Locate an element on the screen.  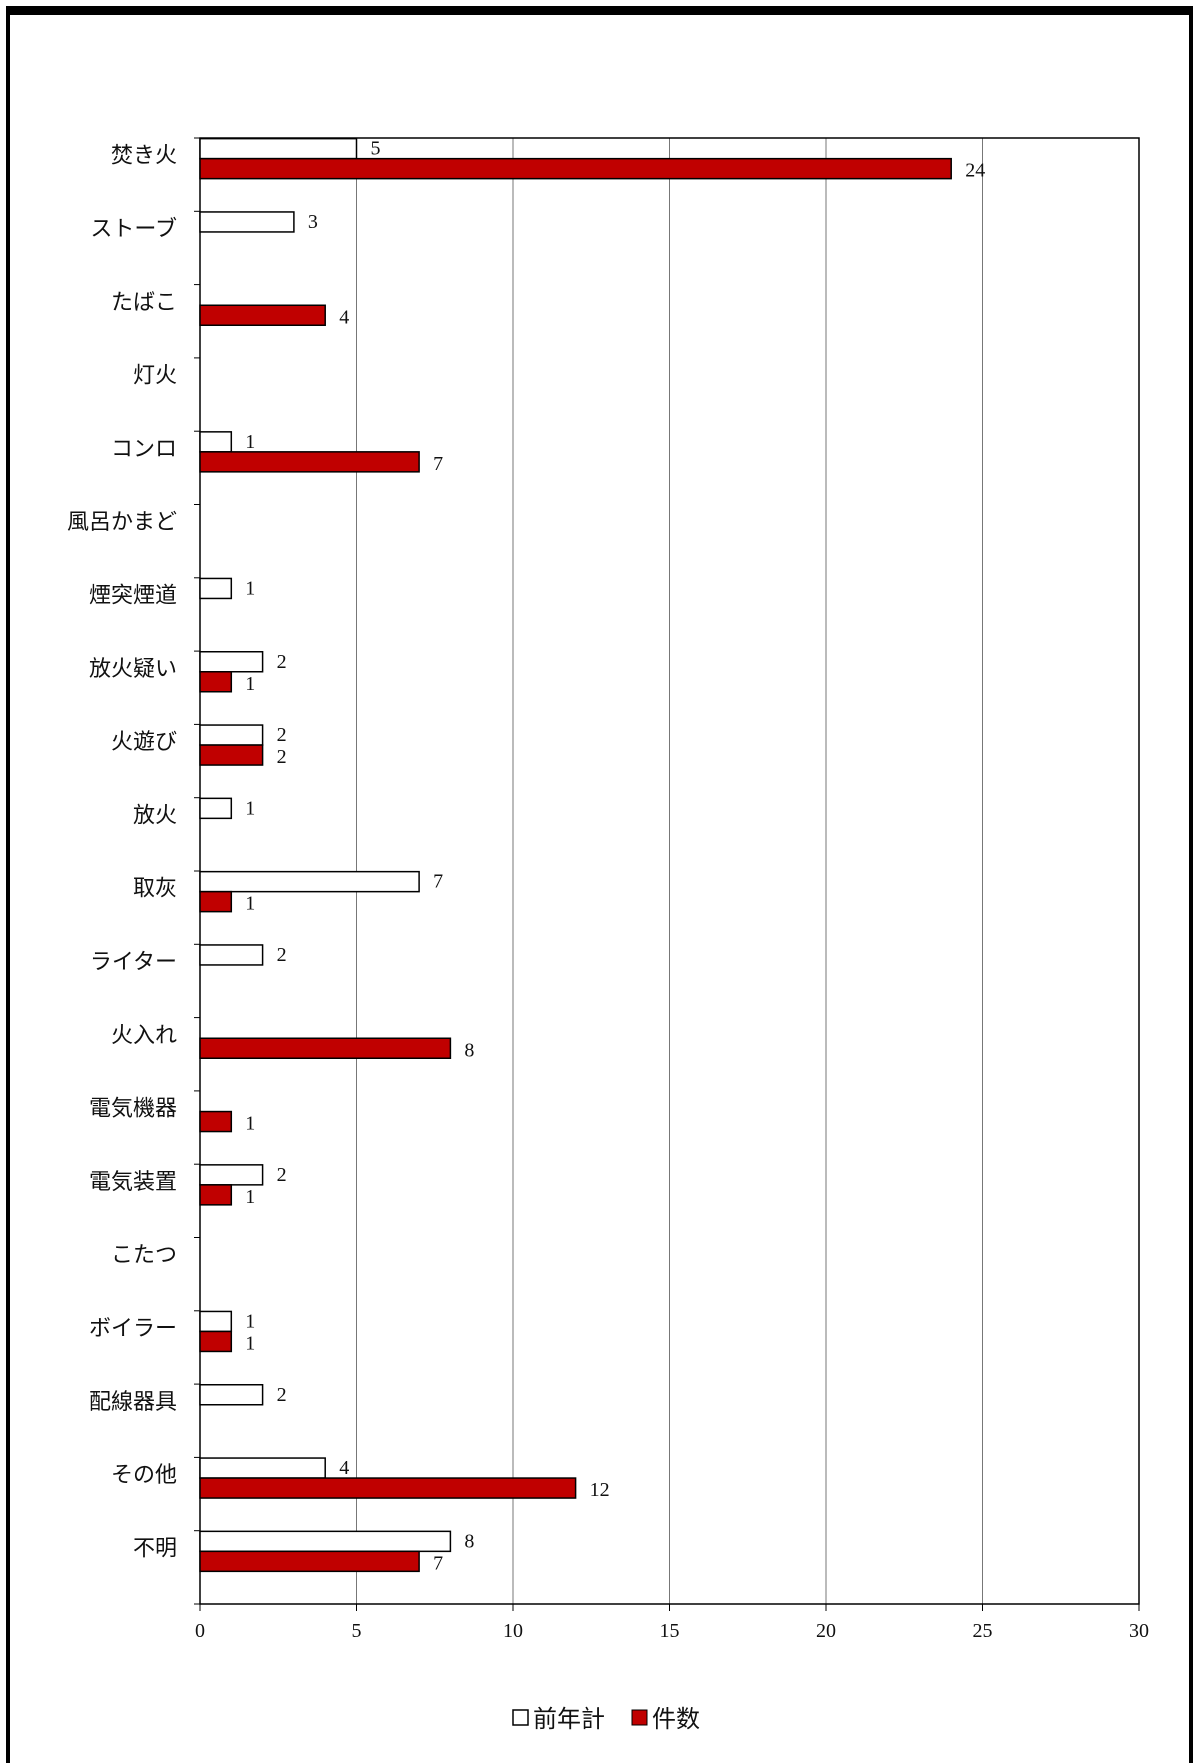
category-label: 焚き火 is located at coordinates (144, 156).